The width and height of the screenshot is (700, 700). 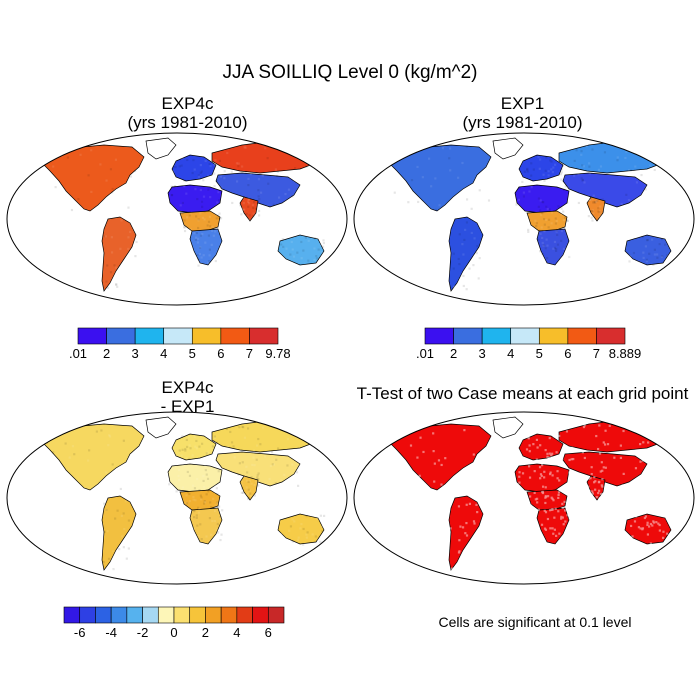 I want to click on colorbar-exp1: .01 2 3 4 5 6 7 8.889, so click(x=529, y=344).